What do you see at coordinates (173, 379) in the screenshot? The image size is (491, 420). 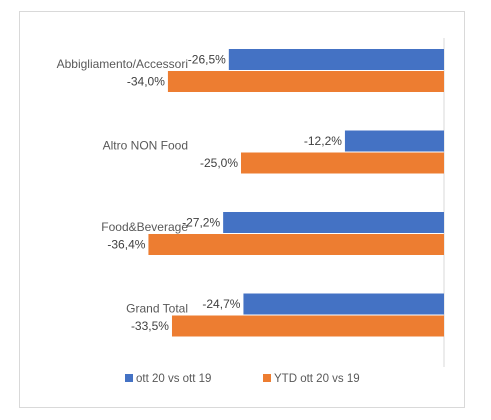 I see `legend-label-0: ott 20 vs ott 19` at bounding box center [173, 379].